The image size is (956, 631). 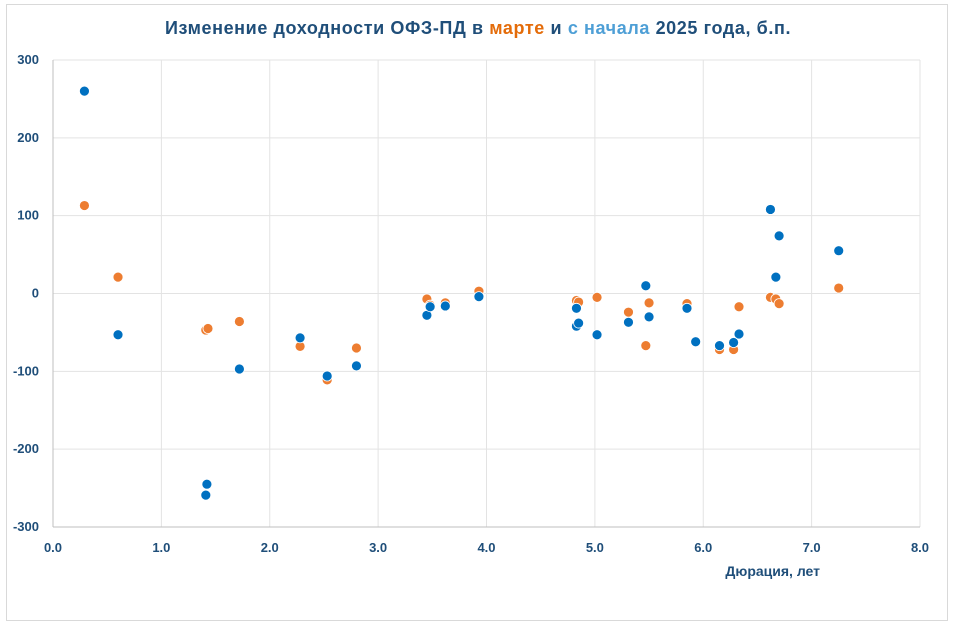 I want to click on title-part-march: марте, so click(x=517, y=28).